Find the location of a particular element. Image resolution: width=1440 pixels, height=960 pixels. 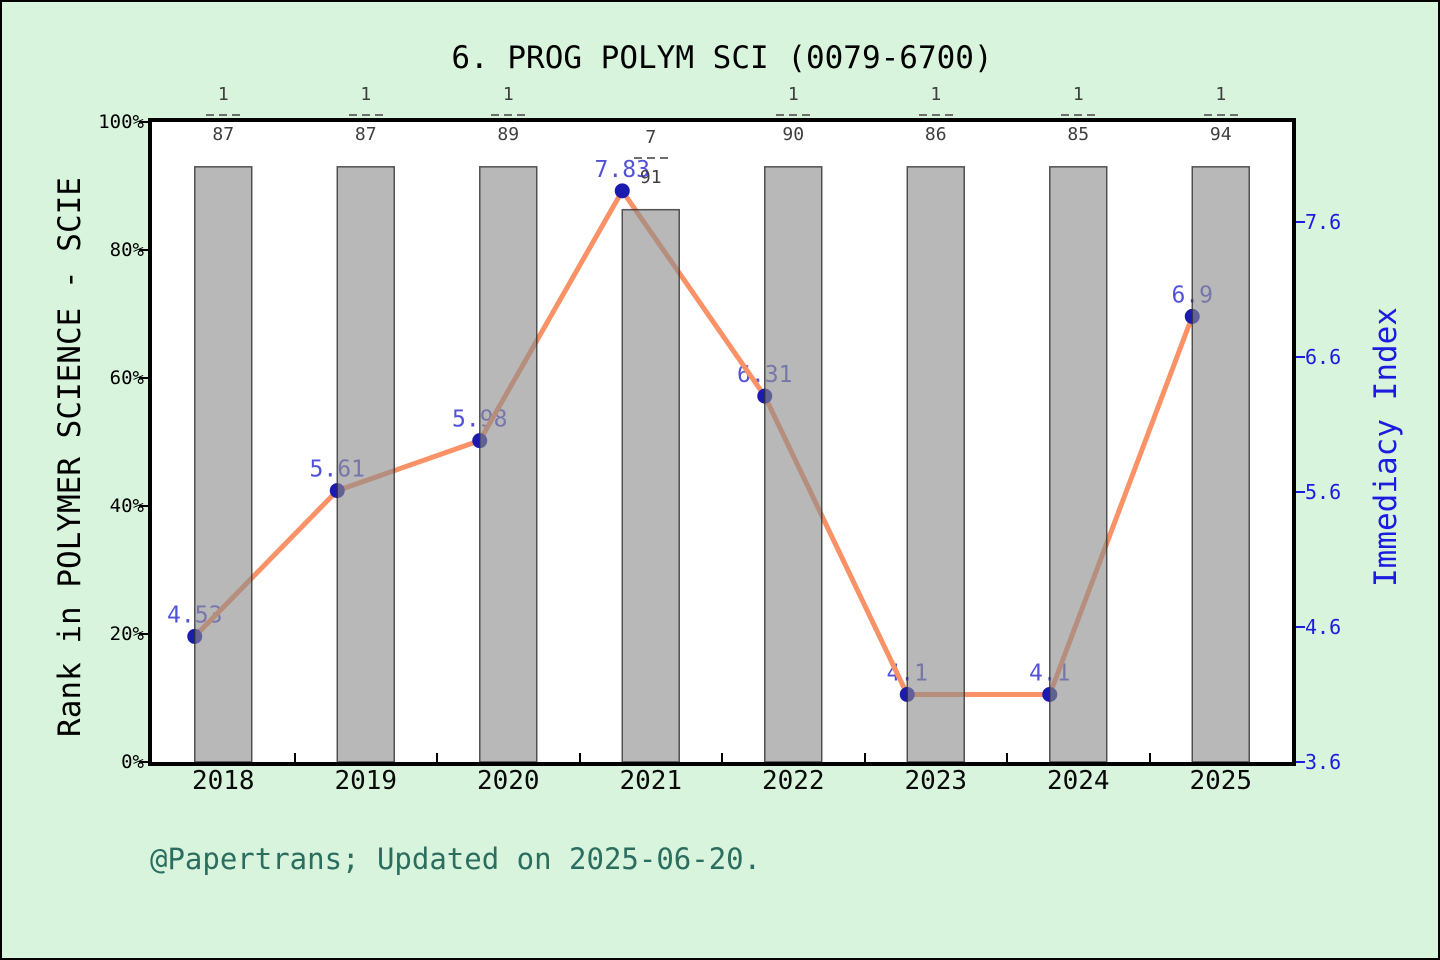

left-axis-tick-label: 20% is located at coordinates (126, 634).